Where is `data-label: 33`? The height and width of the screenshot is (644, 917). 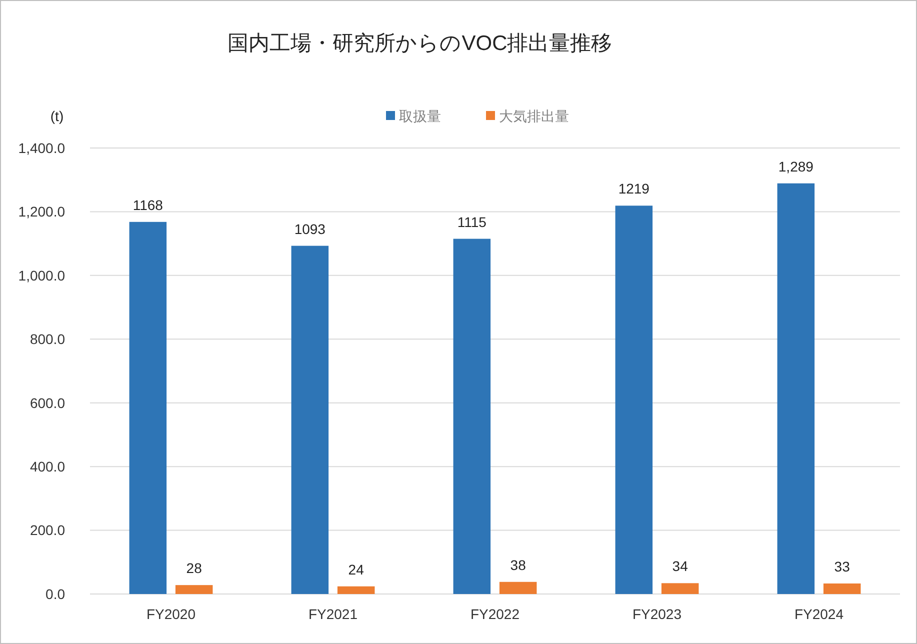
data-label: 33 is located at coordinates (842, 566).